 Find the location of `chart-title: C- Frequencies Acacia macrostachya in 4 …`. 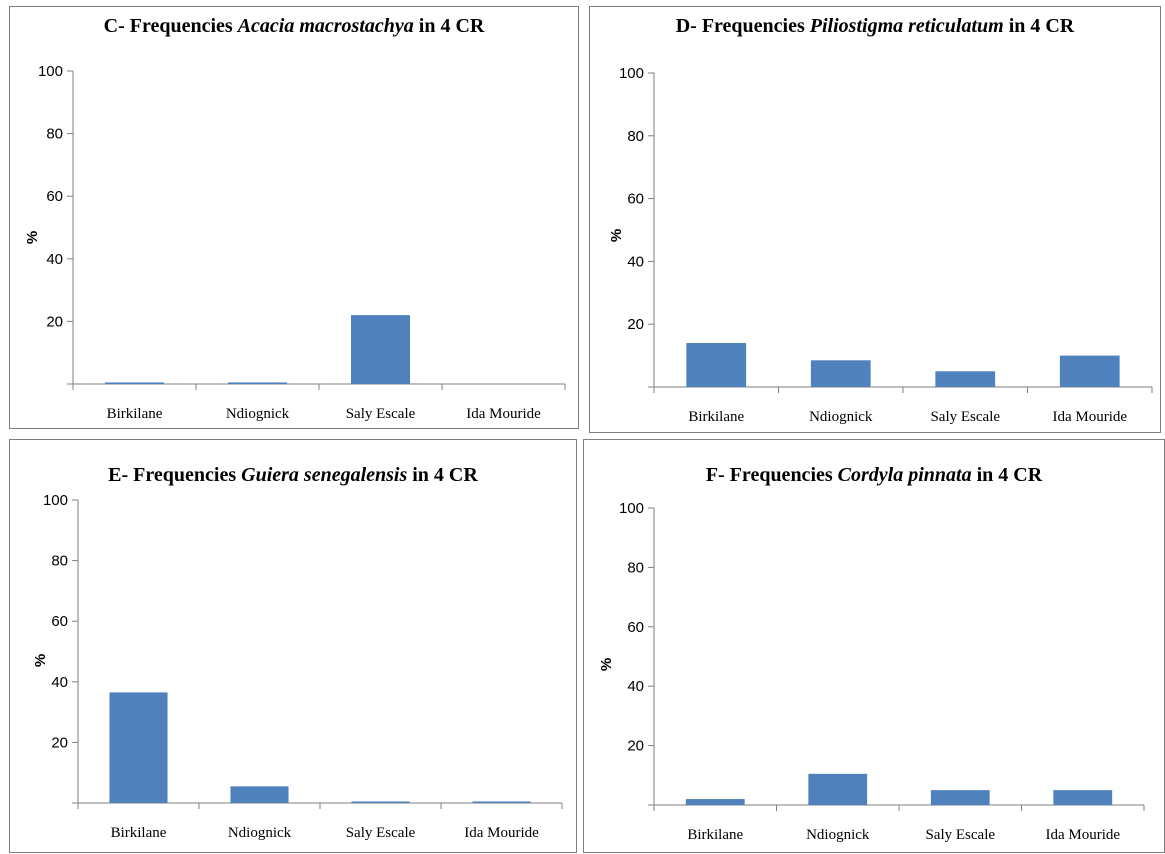

chart-title: C- Frequencies Acacia macrostachya in 4 … is located at coordinates (294, 26).